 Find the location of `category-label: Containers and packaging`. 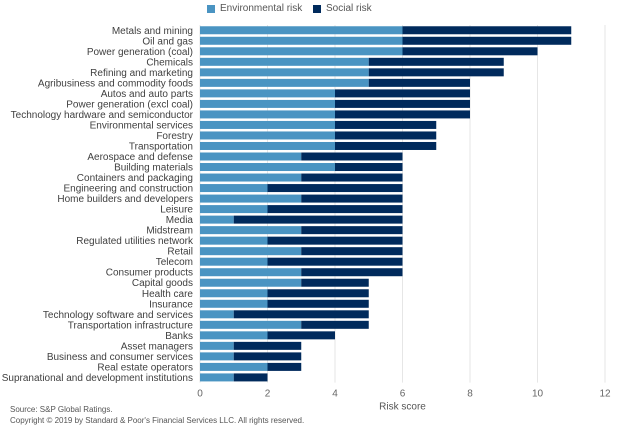

category-label: Containers and packaging is located at coordinates (135, 178).